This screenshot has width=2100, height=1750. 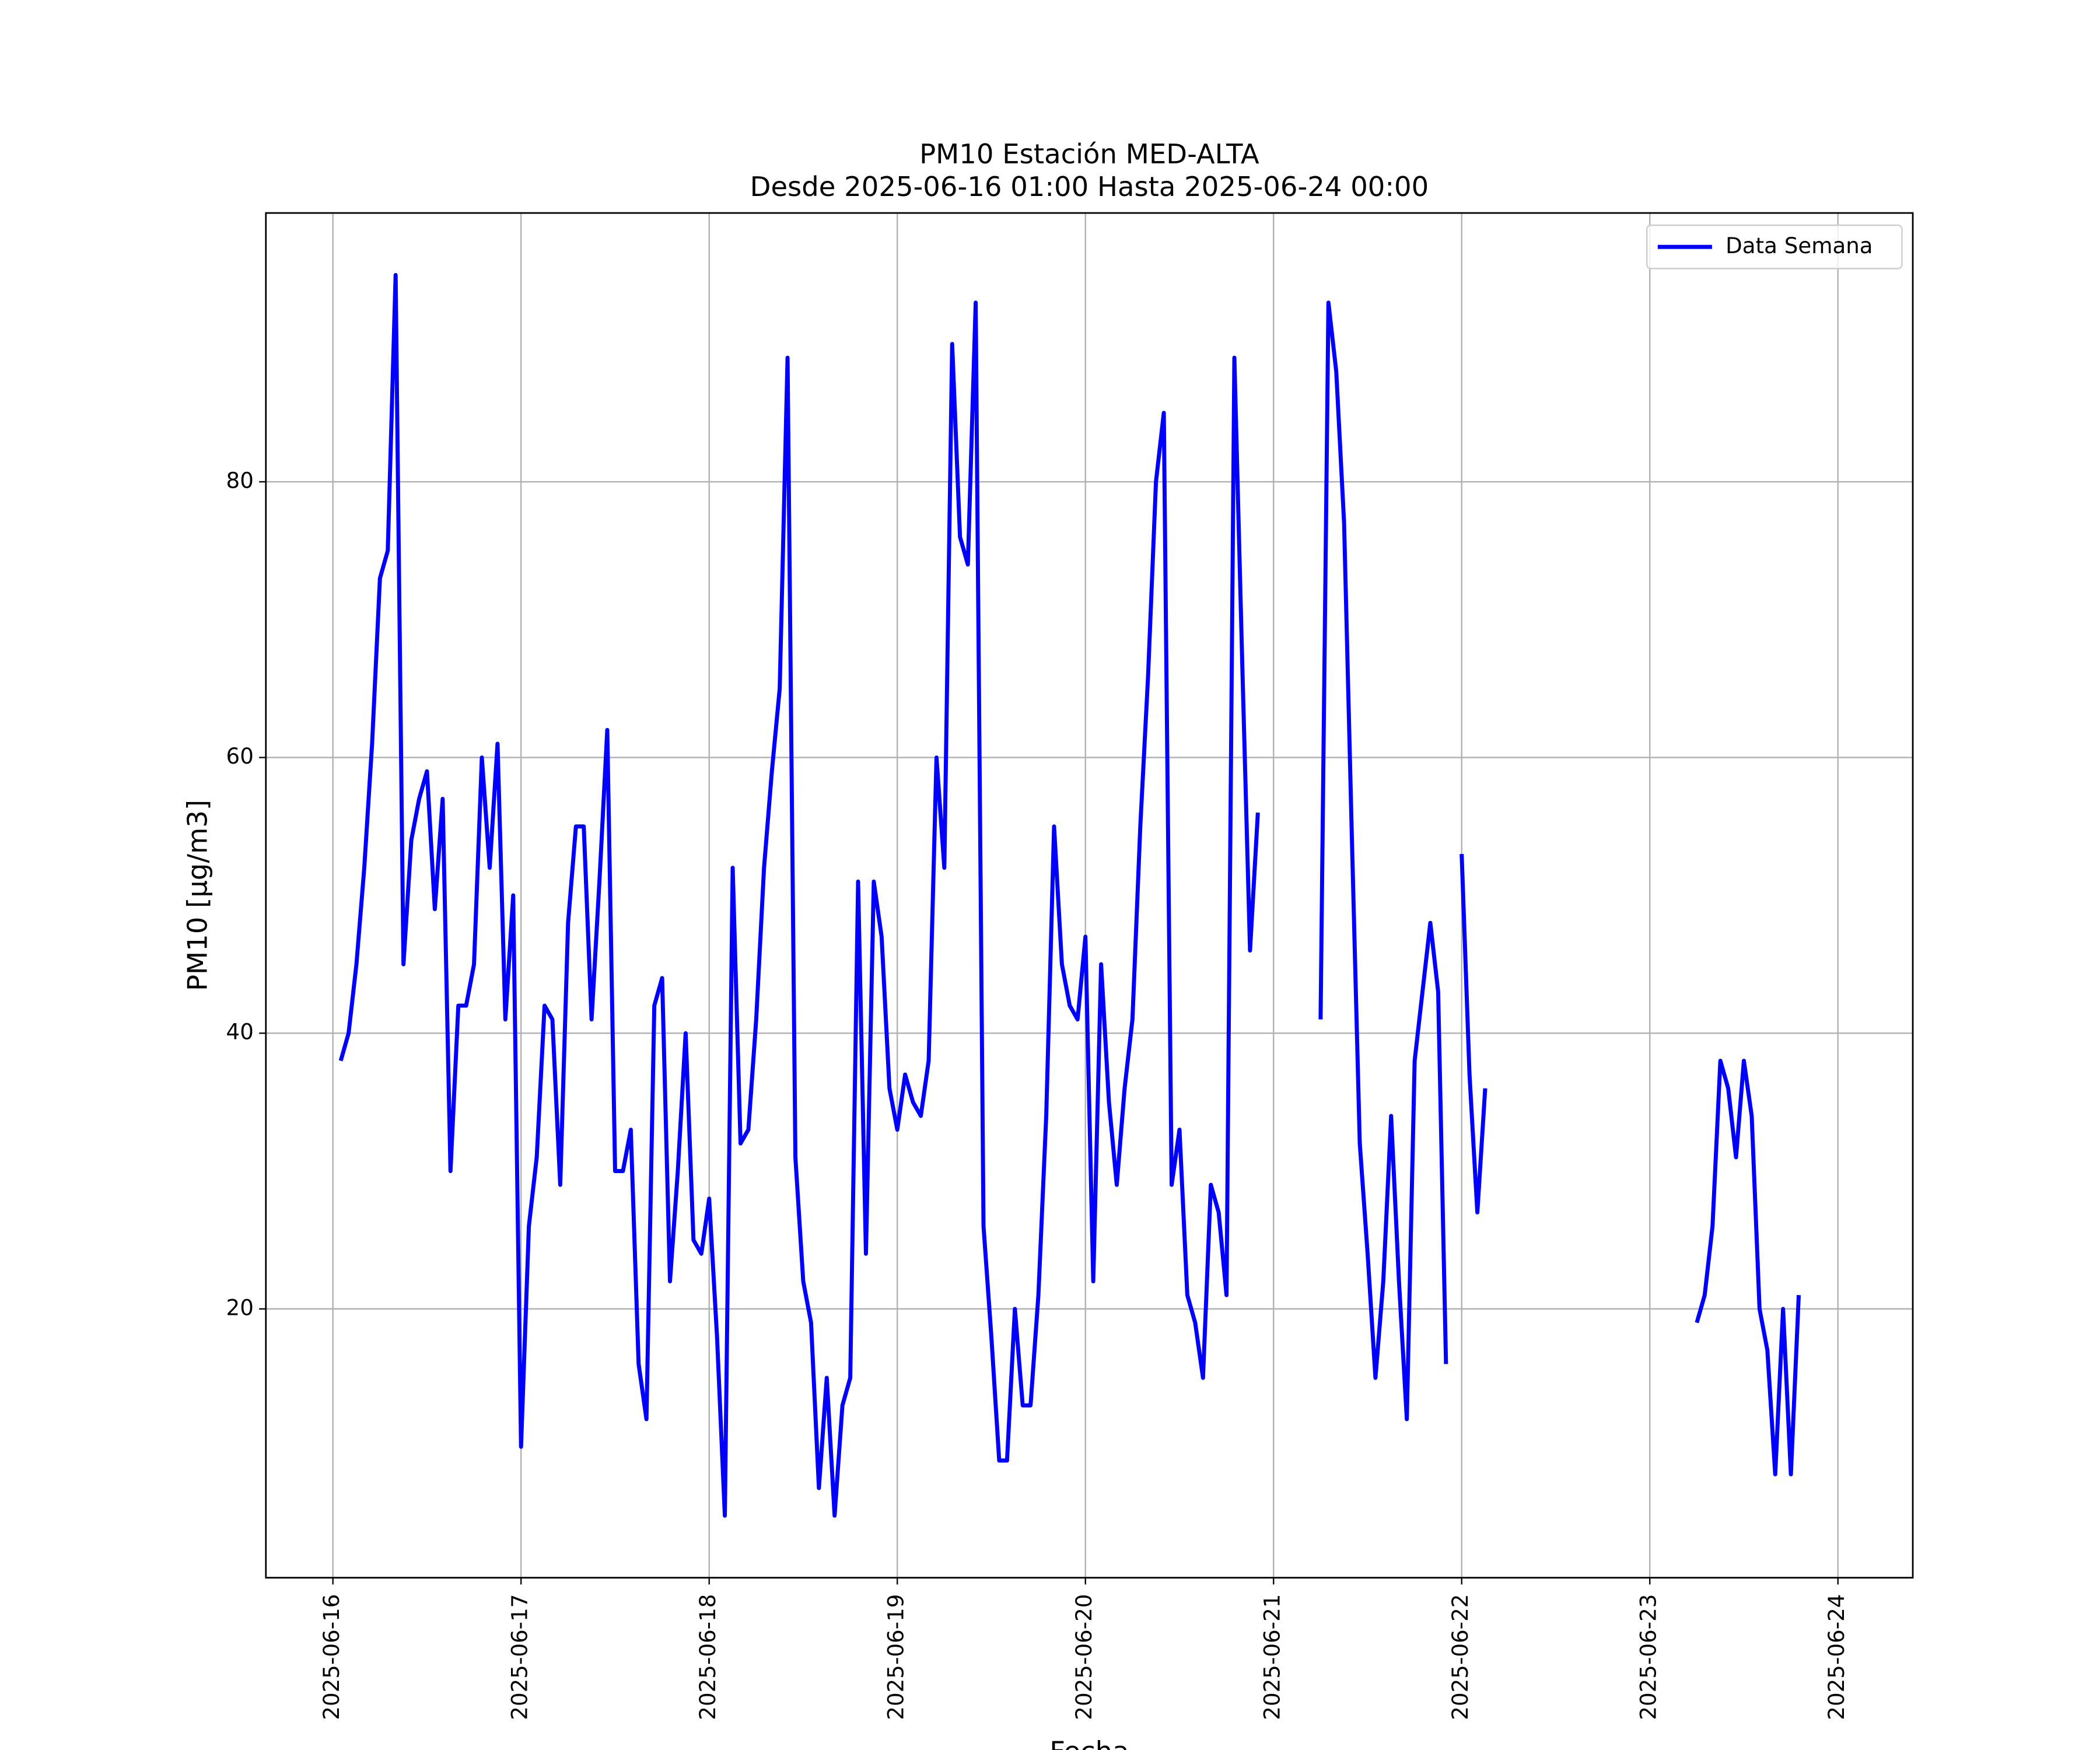 I want to click on x-tick-label: 2025-06-19, so click(x=896, y=1657).